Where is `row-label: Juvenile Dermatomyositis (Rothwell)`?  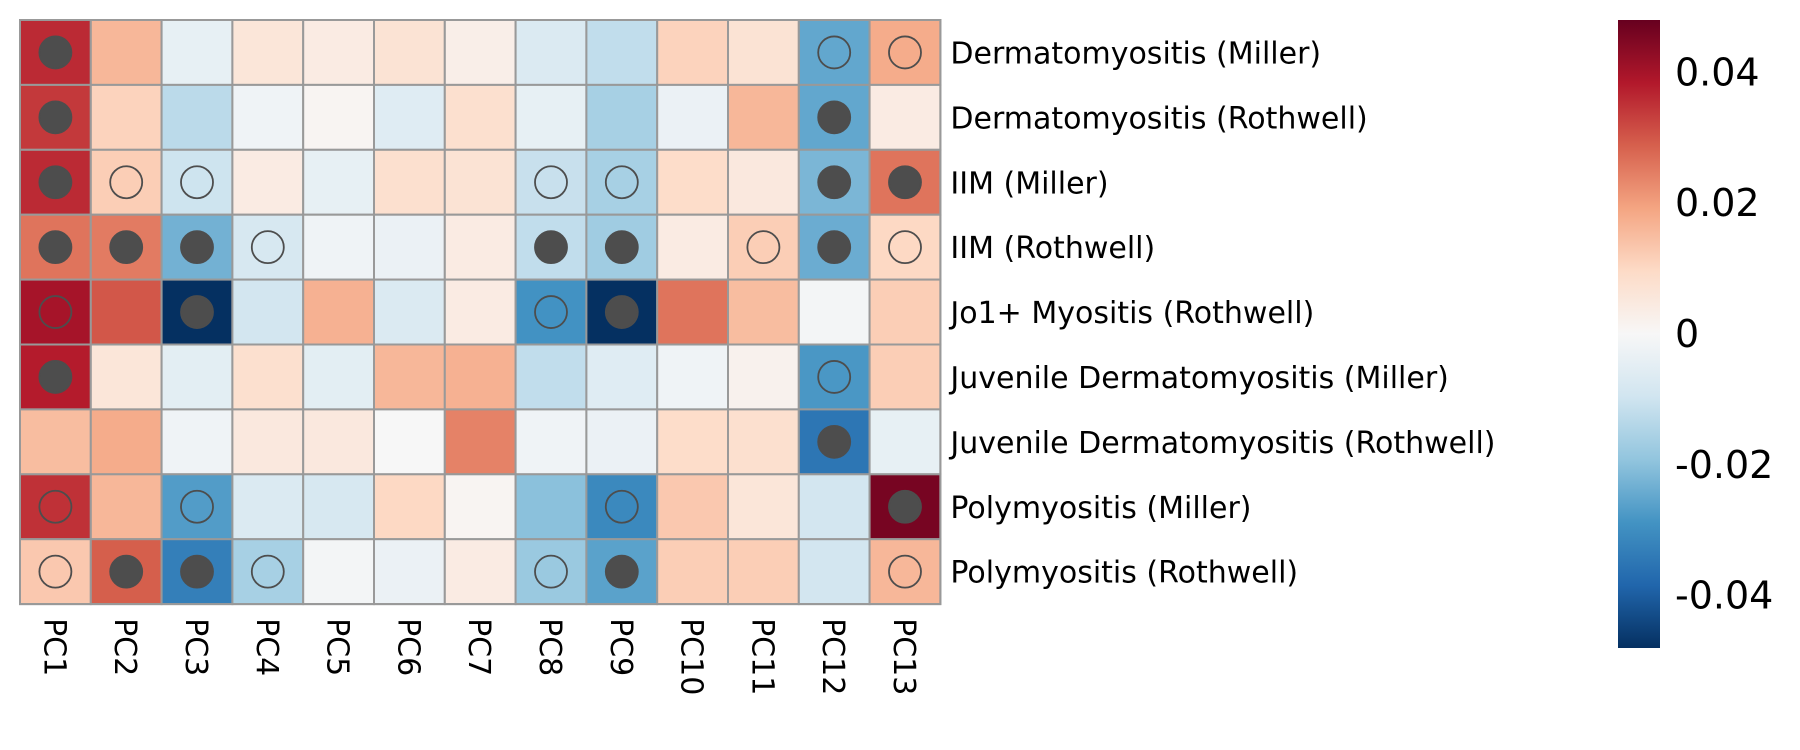 row-label: Juvenile Dermatomyositis (Rothwell) is located at coordinates (1221, 443).